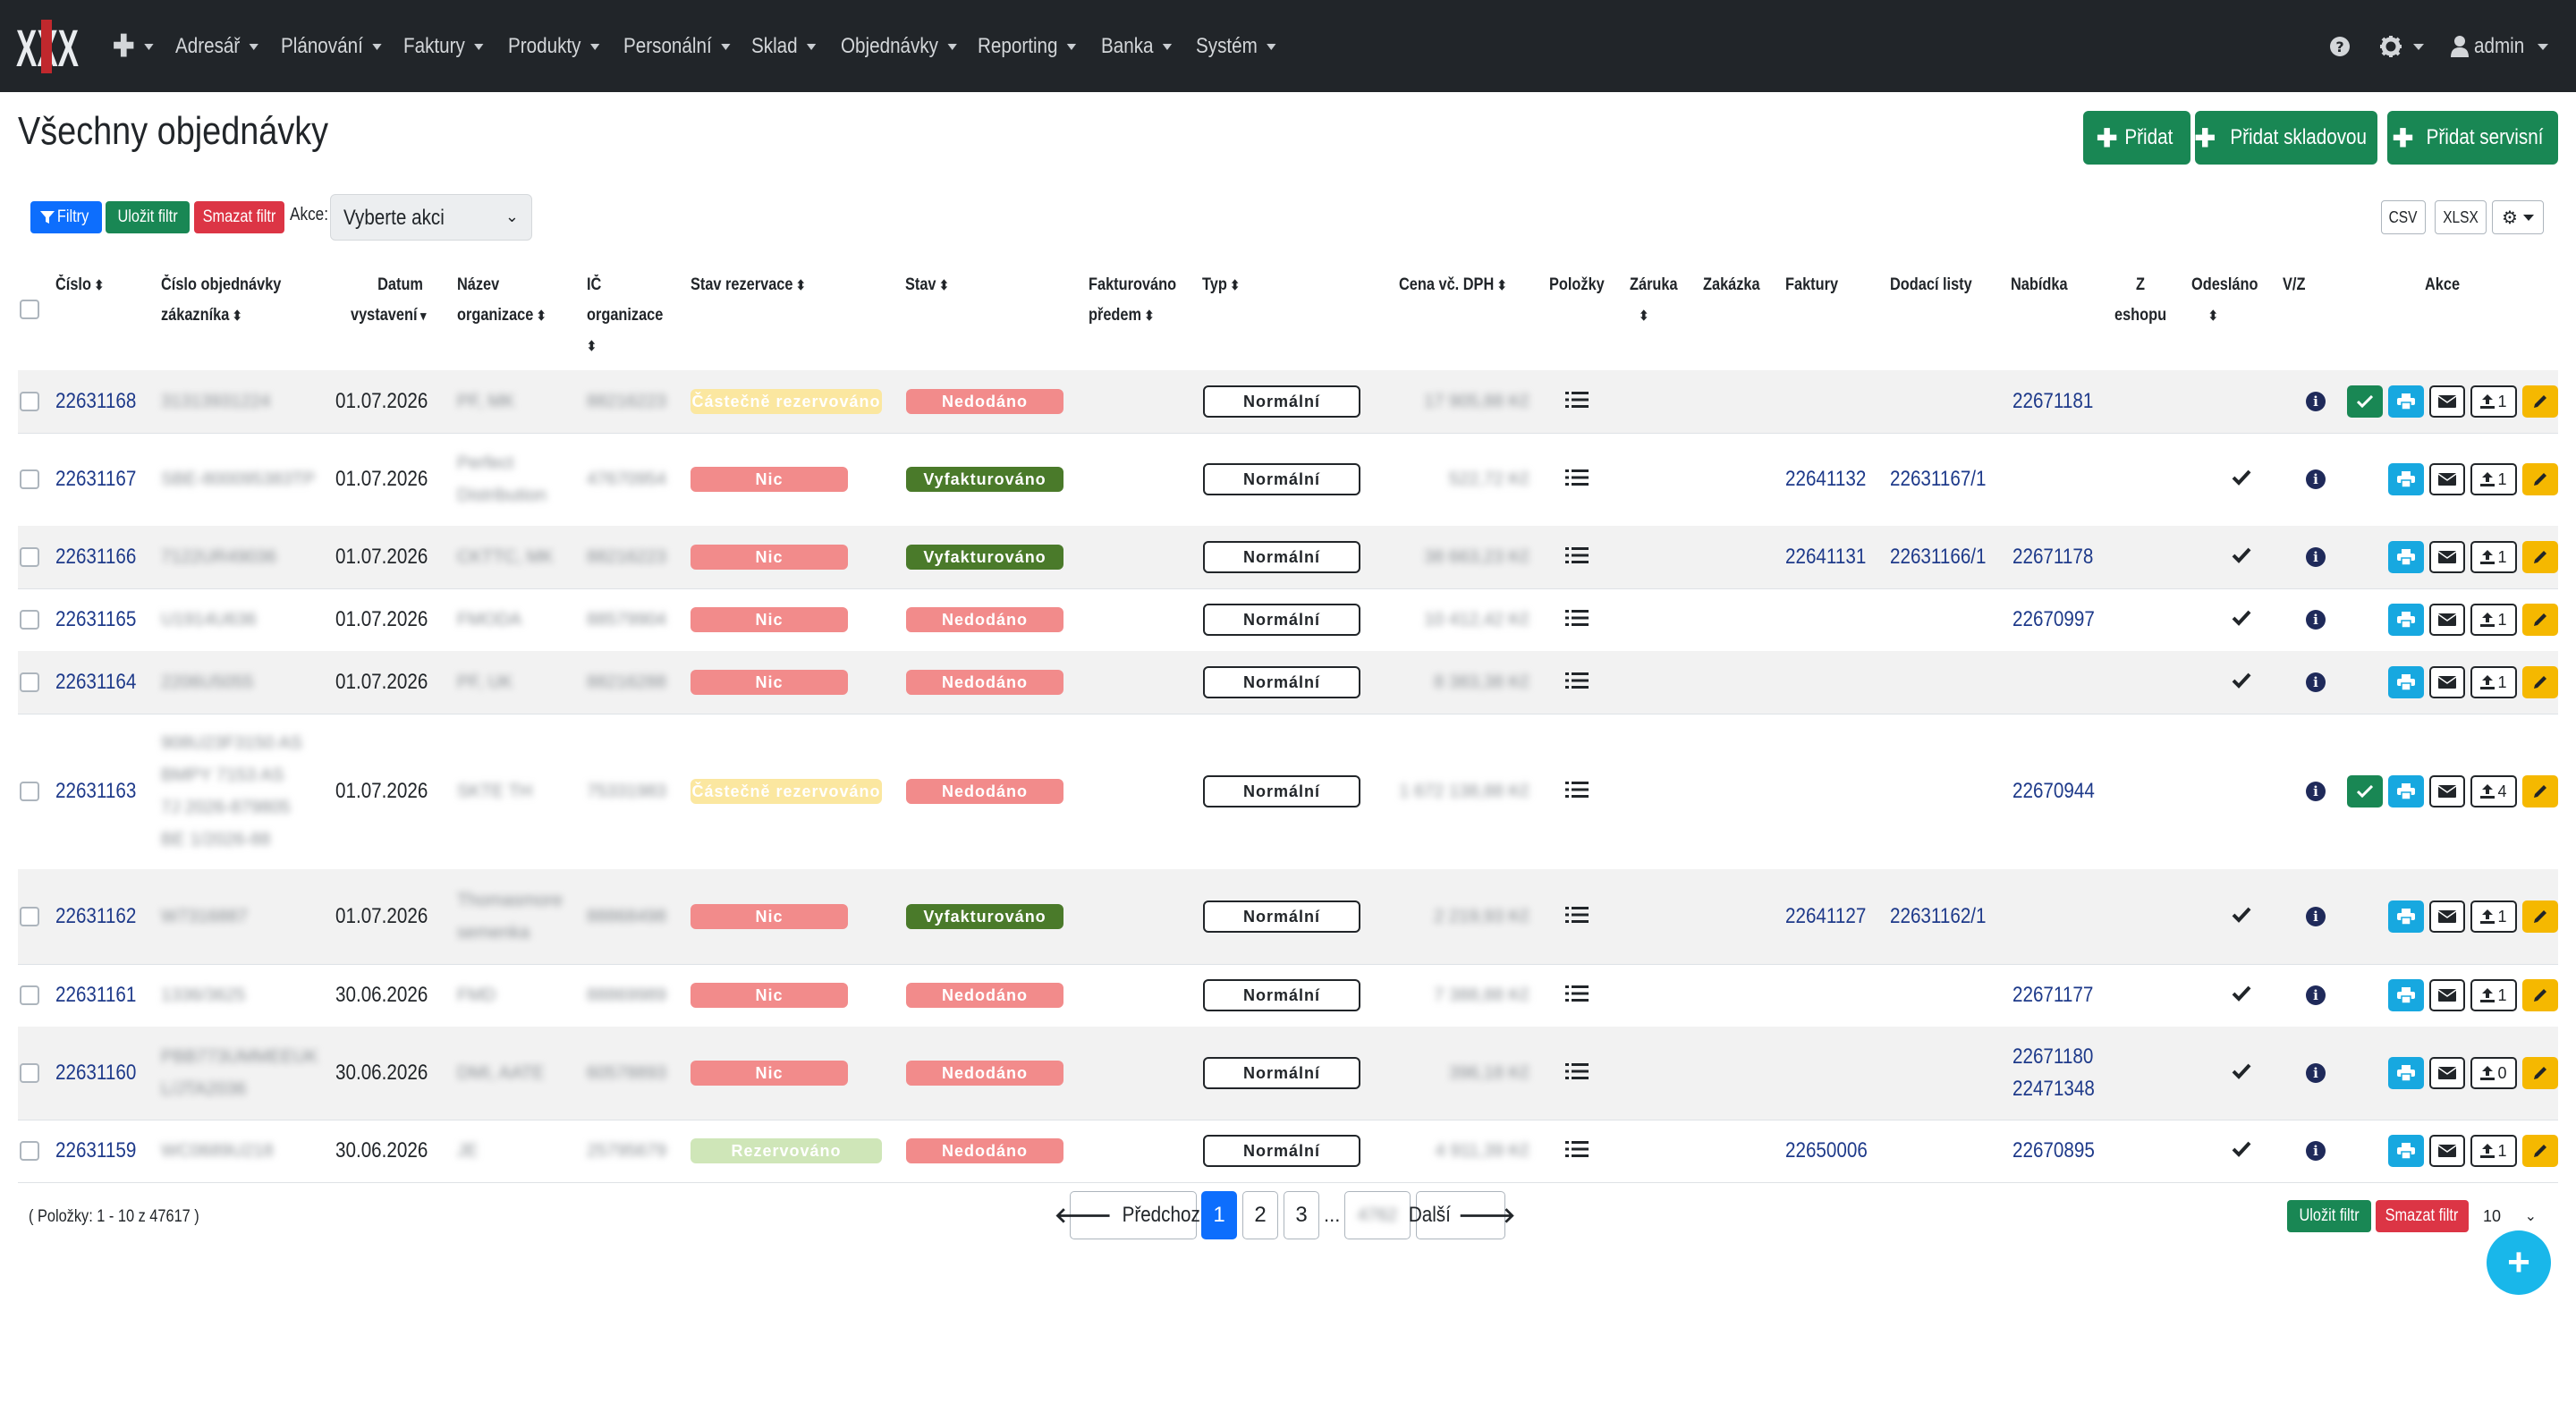  What do you see at coordinates (2510, 1215) in the screenshot?
I see `page-size-select: 10 ⌄` at bounding box center [2510, 1215].